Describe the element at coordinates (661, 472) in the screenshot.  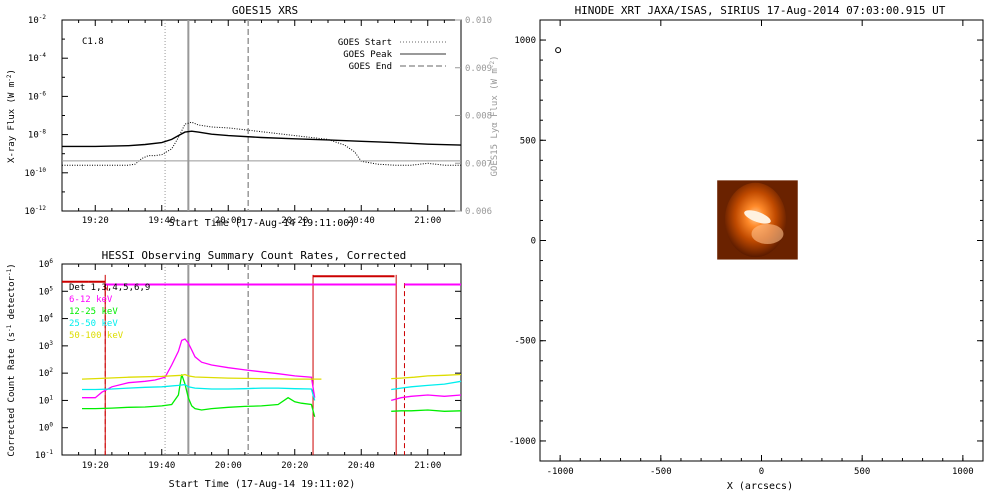
I see `xrt-x-tick-label: -500` at that location.